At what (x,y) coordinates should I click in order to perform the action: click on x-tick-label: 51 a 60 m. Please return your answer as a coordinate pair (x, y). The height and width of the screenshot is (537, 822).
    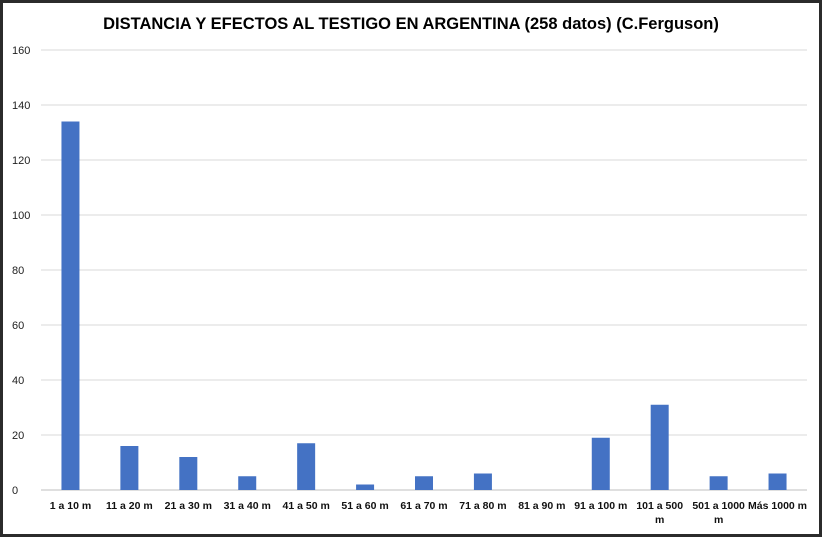
    Looking at the image, I should click on (364, 506).